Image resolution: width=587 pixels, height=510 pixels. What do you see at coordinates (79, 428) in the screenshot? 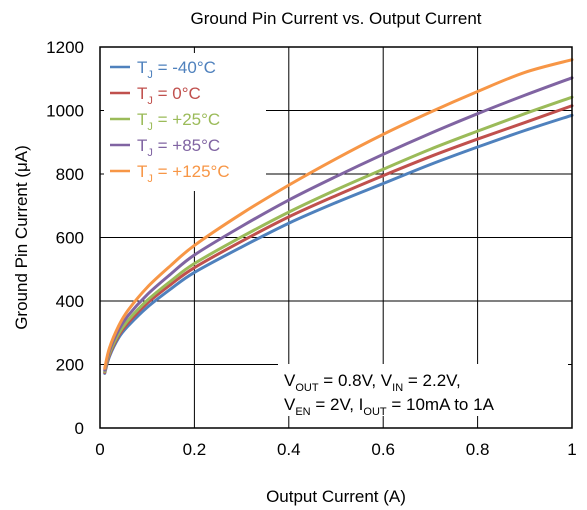
I see `y-tick-label: 0` at bounding box center [79, 428].